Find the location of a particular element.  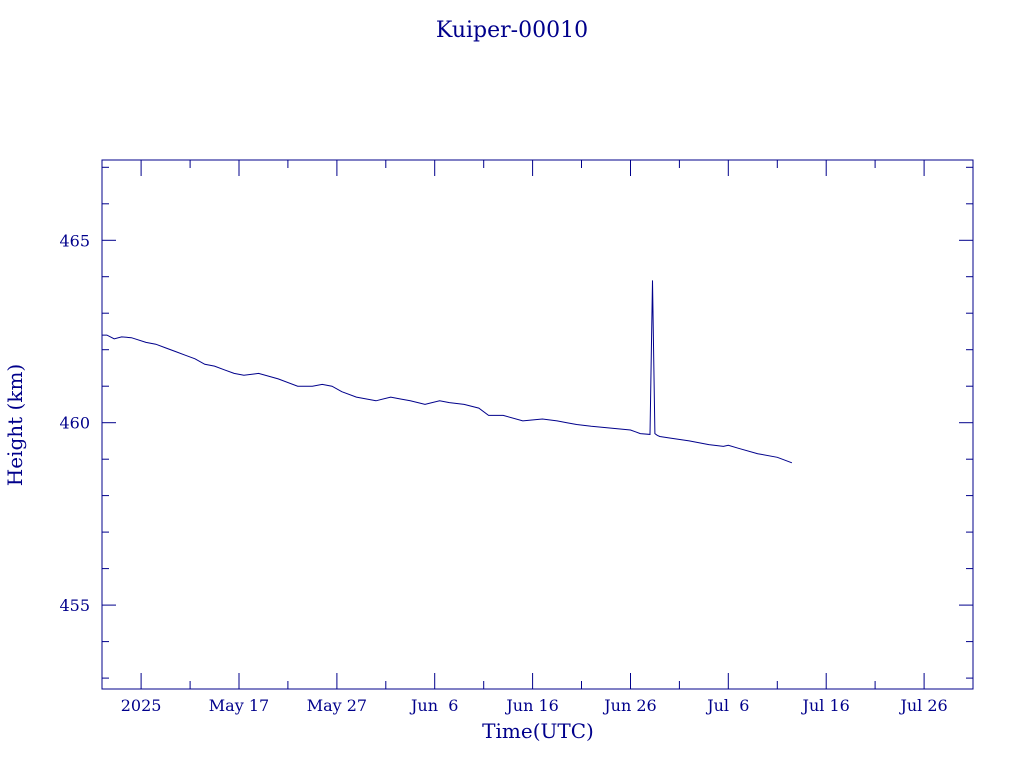

x-tick-label: Jun 26 is located at coordinates (629, 705).